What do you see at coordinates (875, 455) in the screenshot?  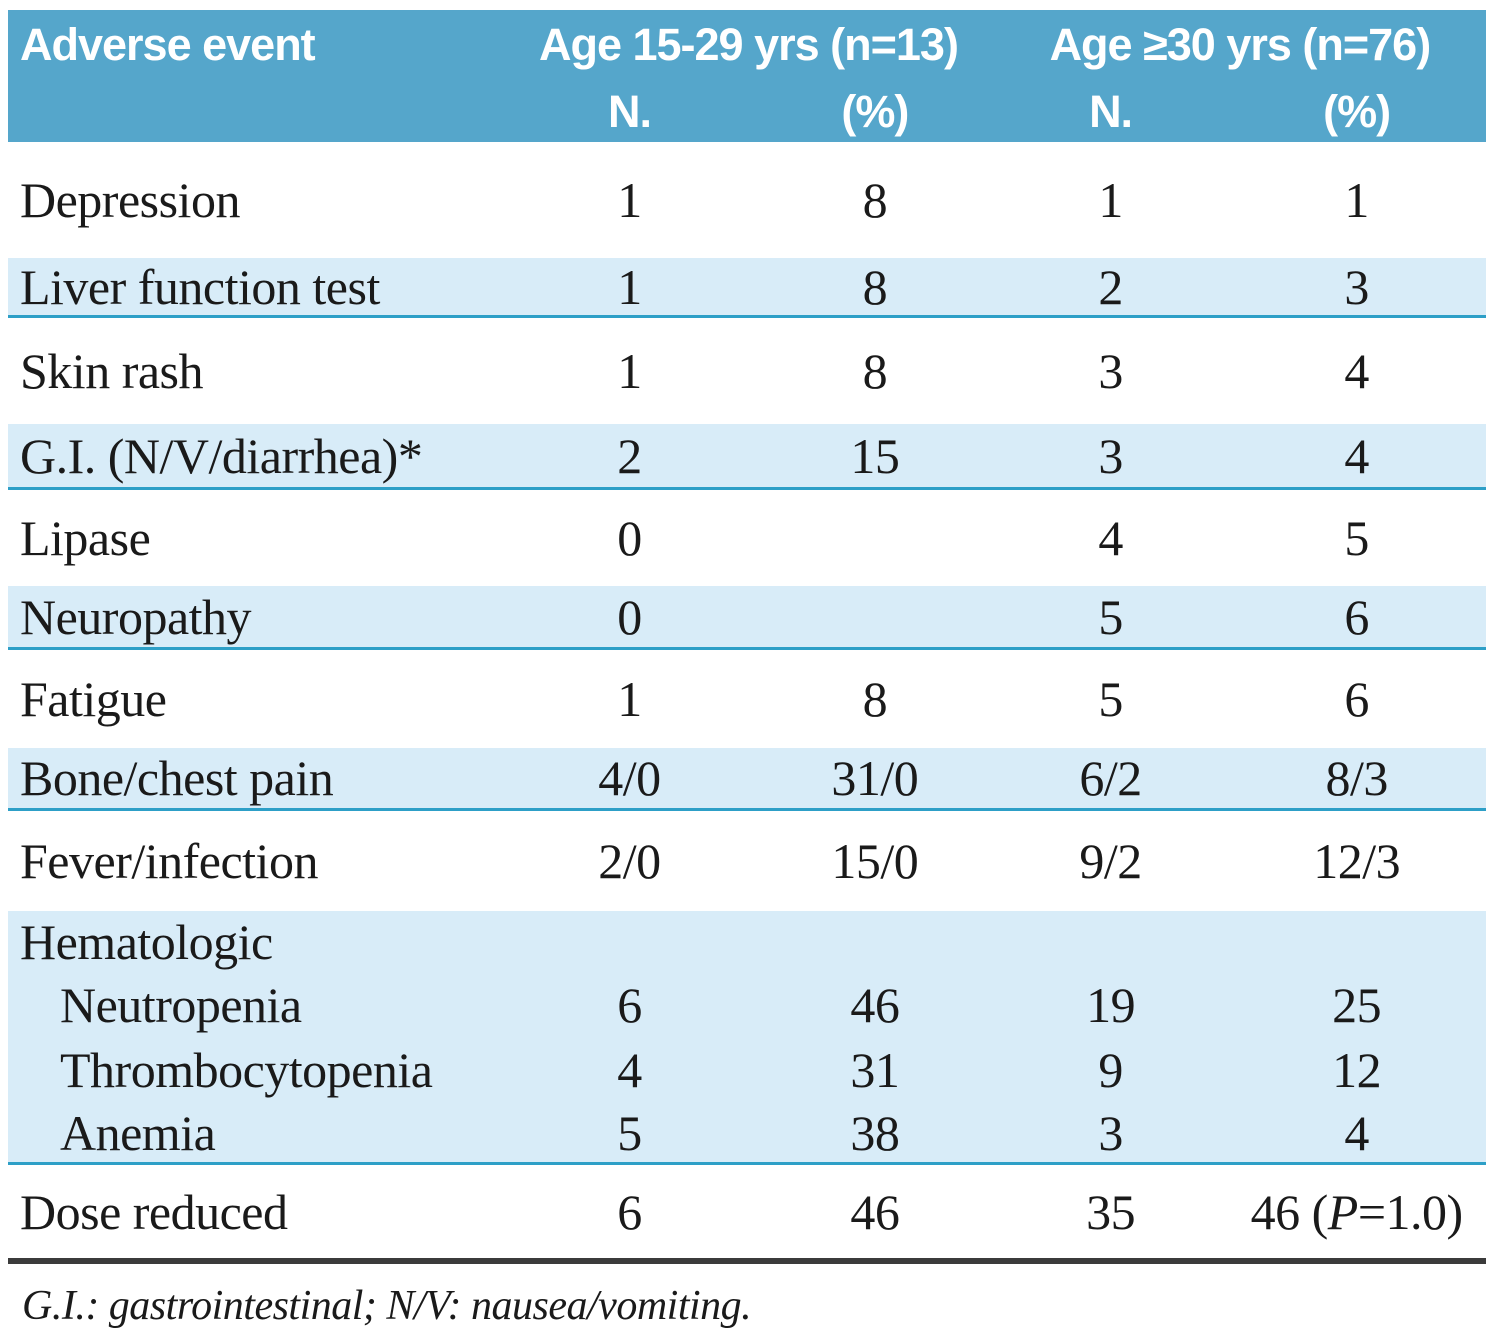 I see `cell-value: 15` at bounding box center [875, 455].